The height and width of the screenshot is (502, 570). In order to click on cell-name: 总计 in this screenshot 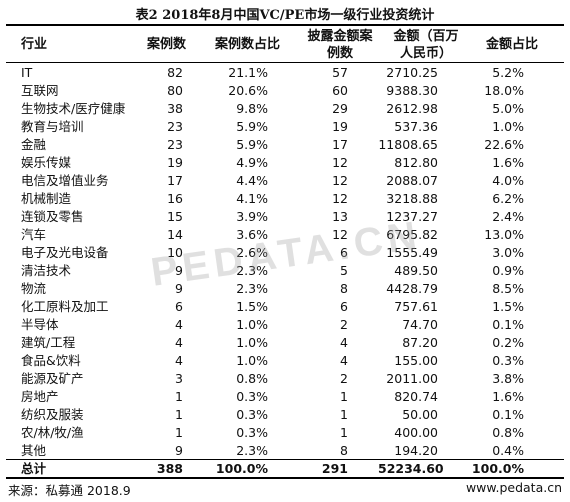, I will do `click(34, 468)`.